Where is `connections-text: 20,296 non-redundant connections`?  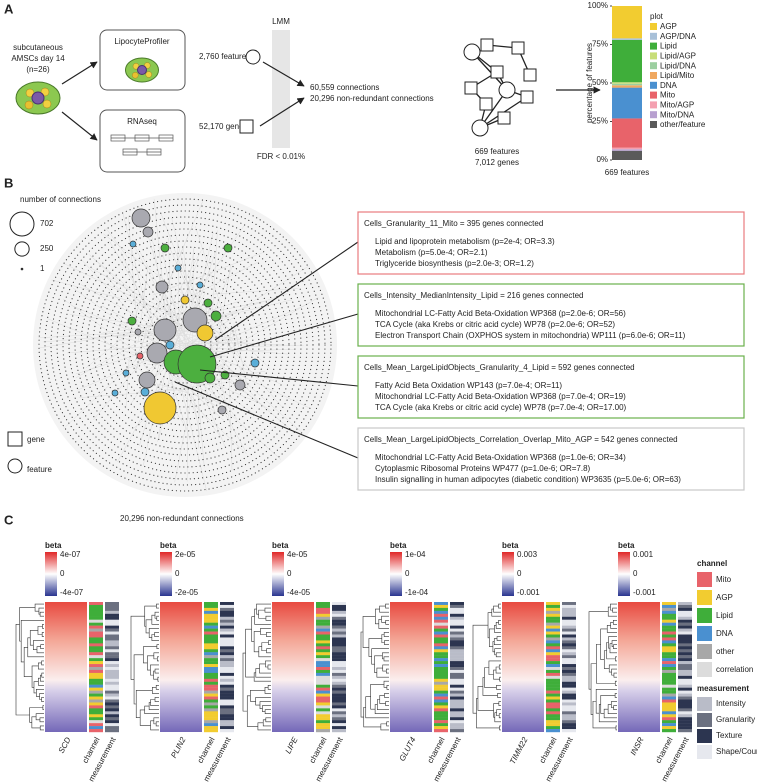
connections-text: 20,296 non-redundant connections is located at coordinates (372, 98).